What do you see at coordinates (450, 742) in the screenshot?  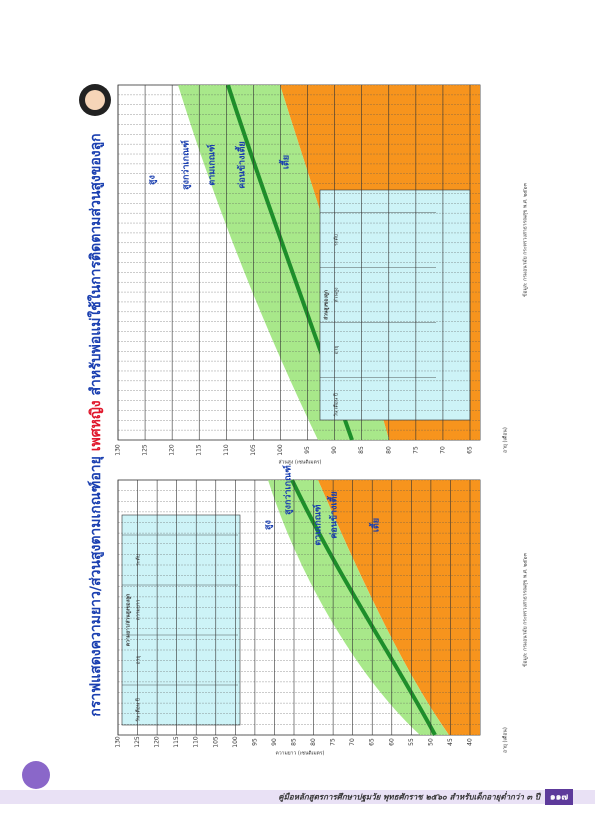 I see `tick-label: 45` at bounding box center [450, 742].